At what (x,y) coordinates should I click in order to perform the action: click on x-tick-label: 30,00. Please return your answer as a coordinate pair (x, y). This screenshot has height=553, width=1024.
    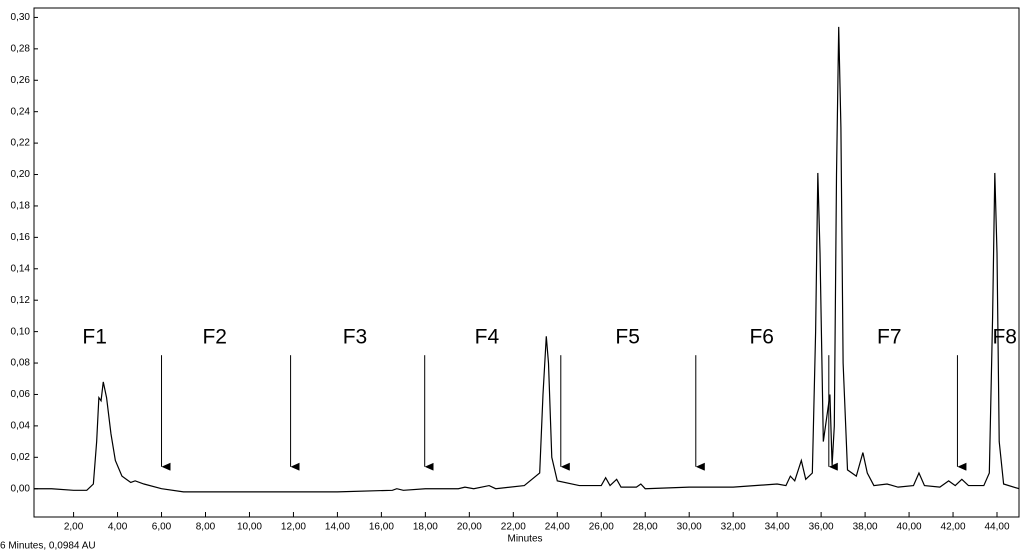
    Looking at the image, I should click on (689, 527).